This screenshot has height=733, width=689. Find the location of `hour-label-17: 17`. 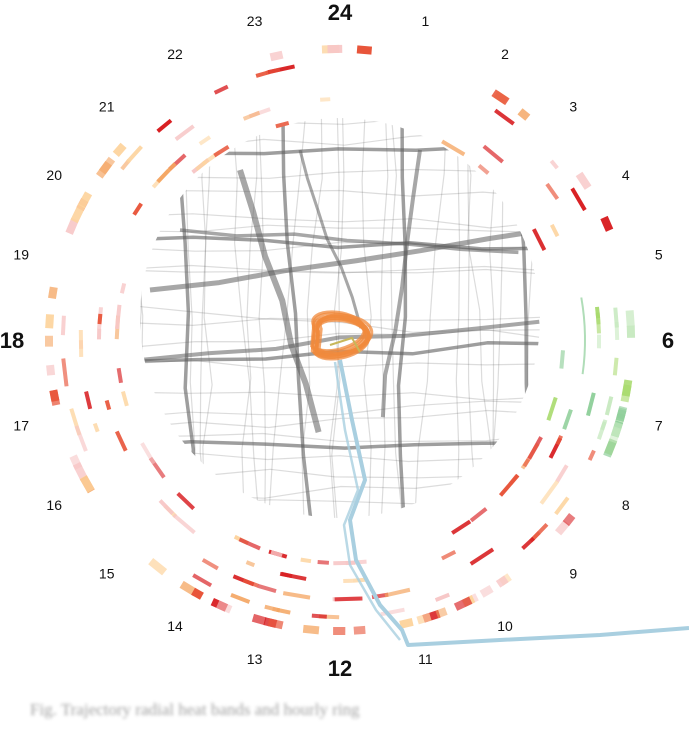

hour-label-17: 17 is located at coordinates (21, 425).